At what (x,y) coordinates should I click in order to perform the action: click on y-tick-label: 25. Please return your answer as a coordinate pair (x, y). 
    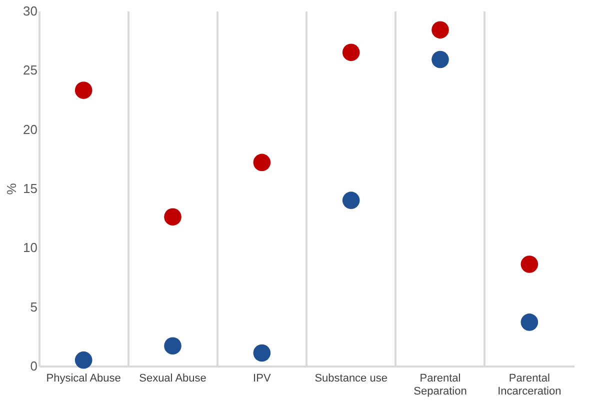
    Looking at the image, I should click on (30, 70).